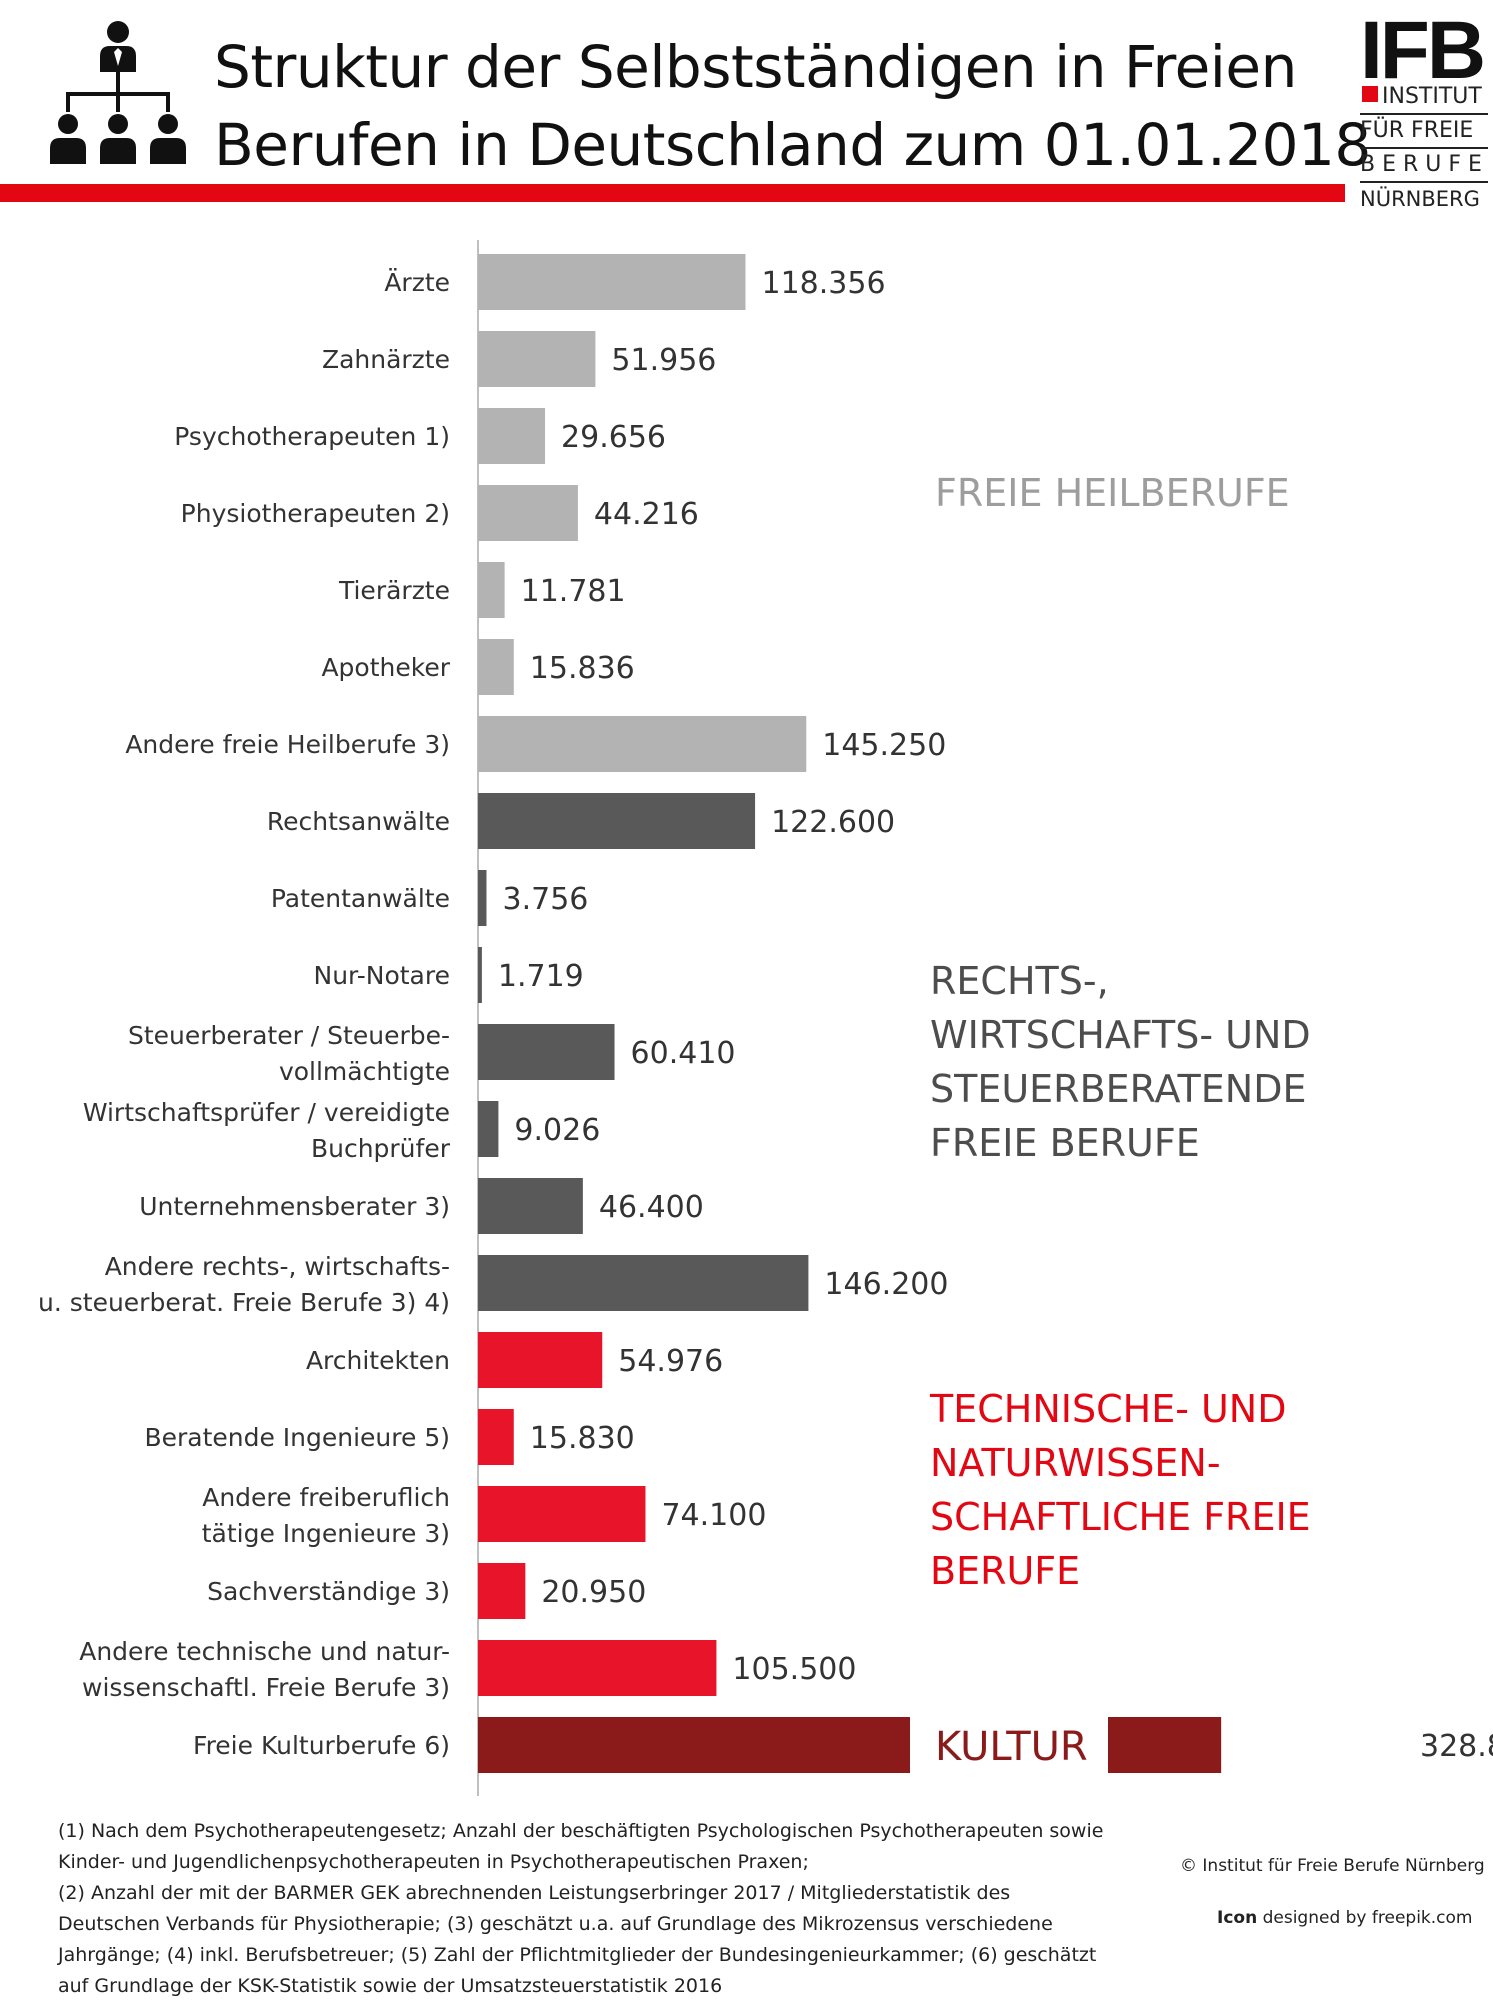 The height and width of the screenshot is (2002, 1493). Describe the element at coordinates (646, 514) in the screenshot. I see `value-label: 44.216` at that location.